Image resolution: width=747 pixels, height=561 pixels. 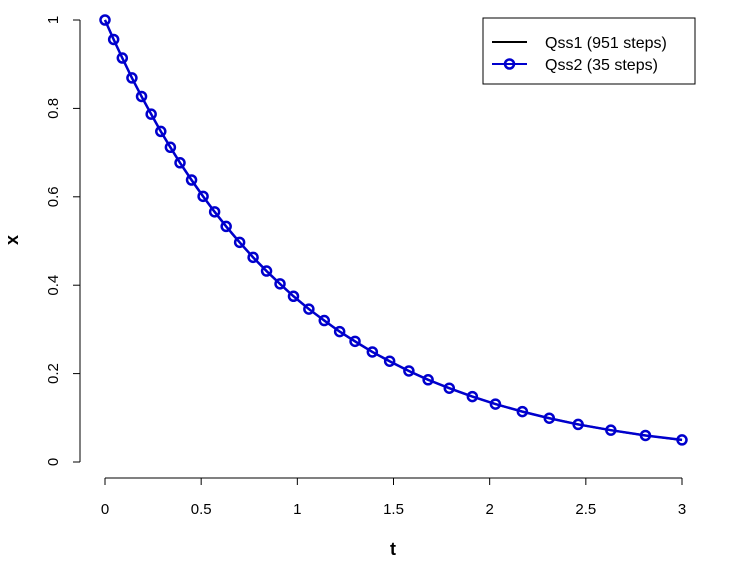 What do you see at coordinates (585, 509) in the screenshot?
I see `x-tick-label: 2.5` at bounding box center [585, 509].